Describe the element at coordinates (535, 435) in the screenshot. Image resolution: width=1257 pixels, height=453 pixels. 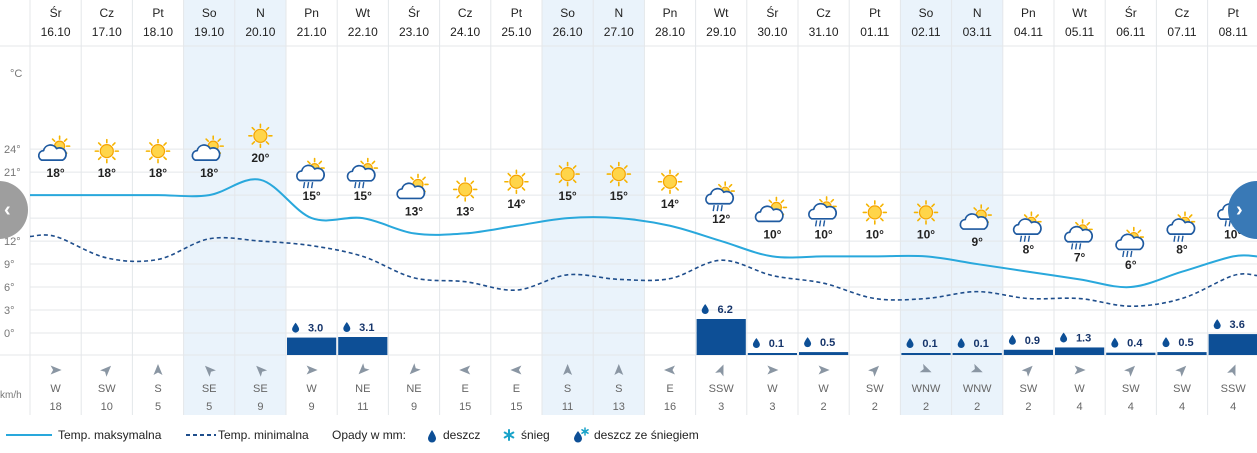
I see `legend-snow-label: śnieg` at that location.